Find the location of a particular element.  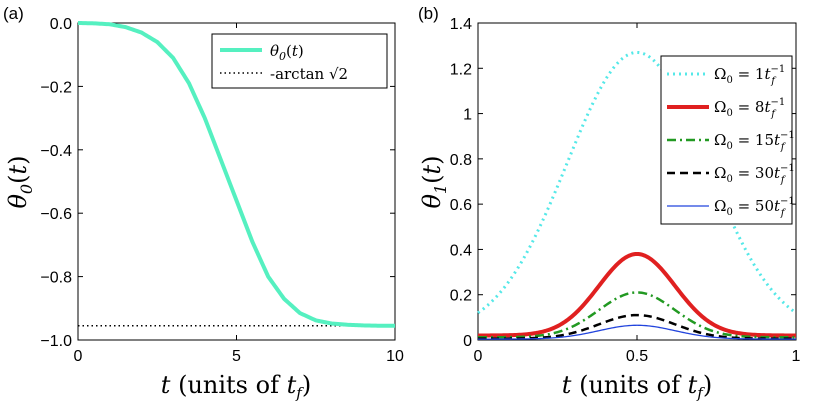

chart-a-ytick-label: −0.4 is located at coordinates (56, 151).